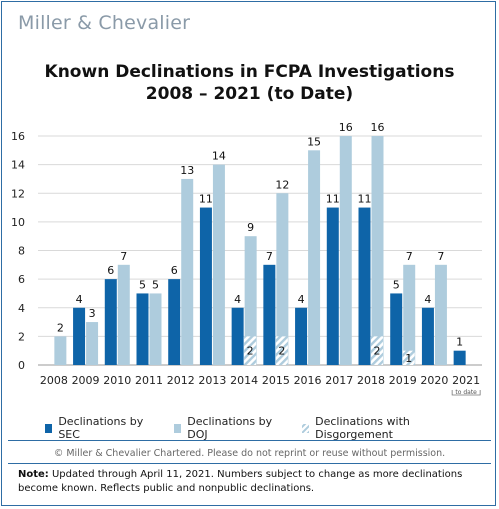 Image resolution: width=499 pixels, height=509 pixels. I want to click on bar-sec-2014, so click(237, 336).